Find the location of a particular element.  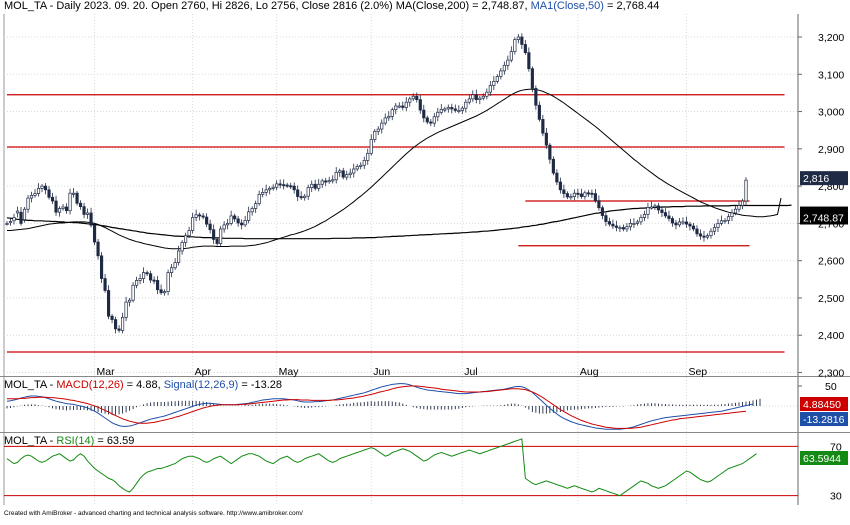

month-label: Aug is located at coordinates (589, 372).